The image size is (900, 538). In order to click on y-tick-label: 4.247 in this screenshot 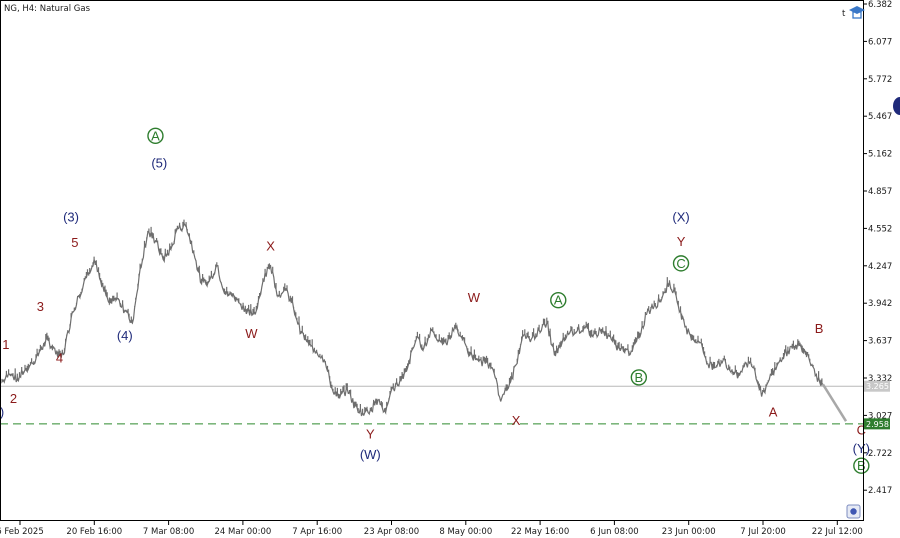, I will do `click(880, 267)`.